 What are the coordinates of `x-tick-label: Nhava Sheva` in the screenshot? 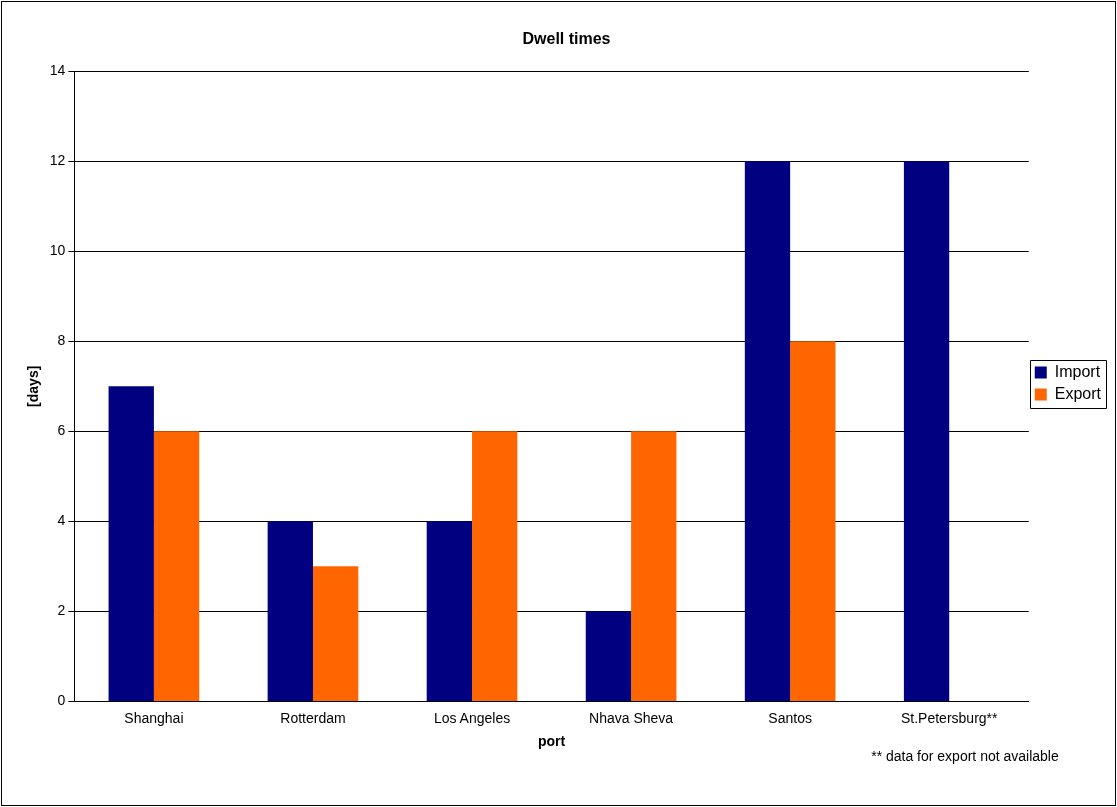 It's located at (631, 717).